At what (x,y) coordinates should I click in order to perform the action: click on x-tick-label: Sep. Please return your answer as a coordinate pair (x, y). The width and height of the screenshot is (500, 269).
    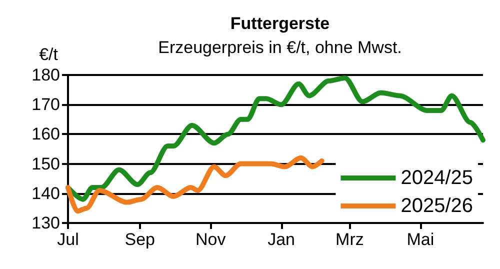
    Looking at the image, I should click on (139, 239).